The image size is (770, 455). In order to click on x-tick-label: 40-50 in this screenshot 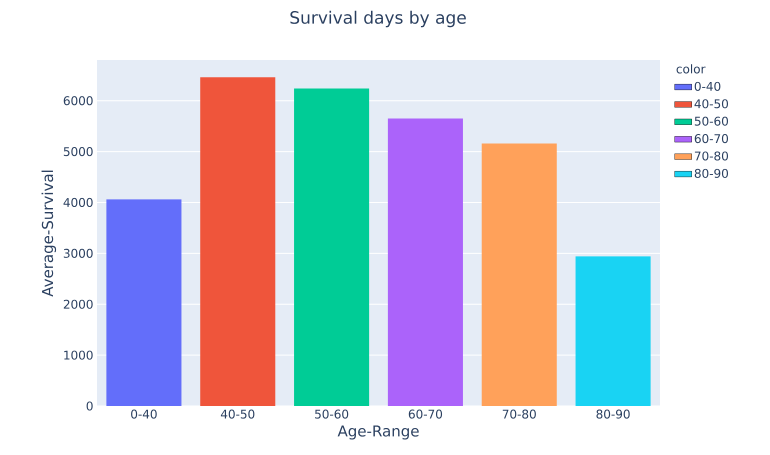, I will do `click(237, 414)`.